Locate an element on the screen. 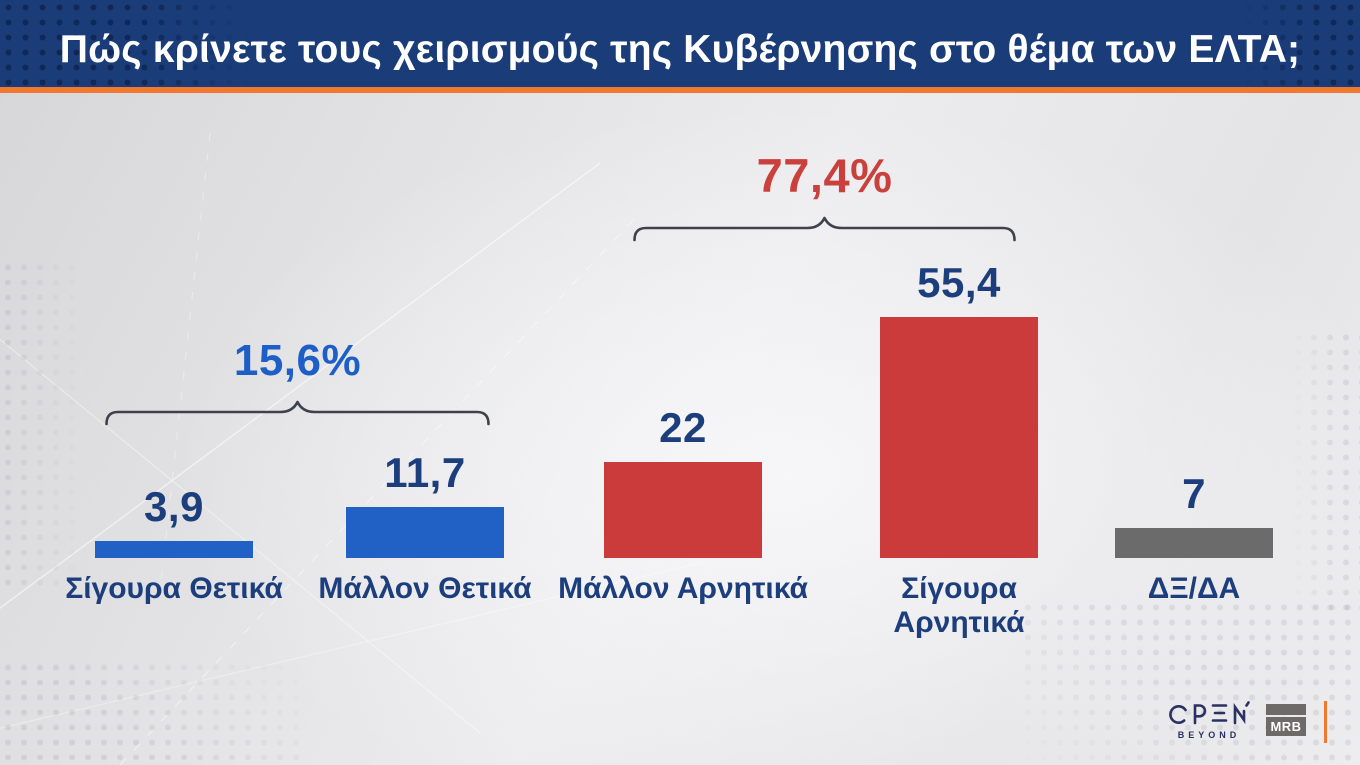 The width and height of the screenshot is (1360, 765). footer-logos: BEYOND MRB is located at coordinates (1255, 723).